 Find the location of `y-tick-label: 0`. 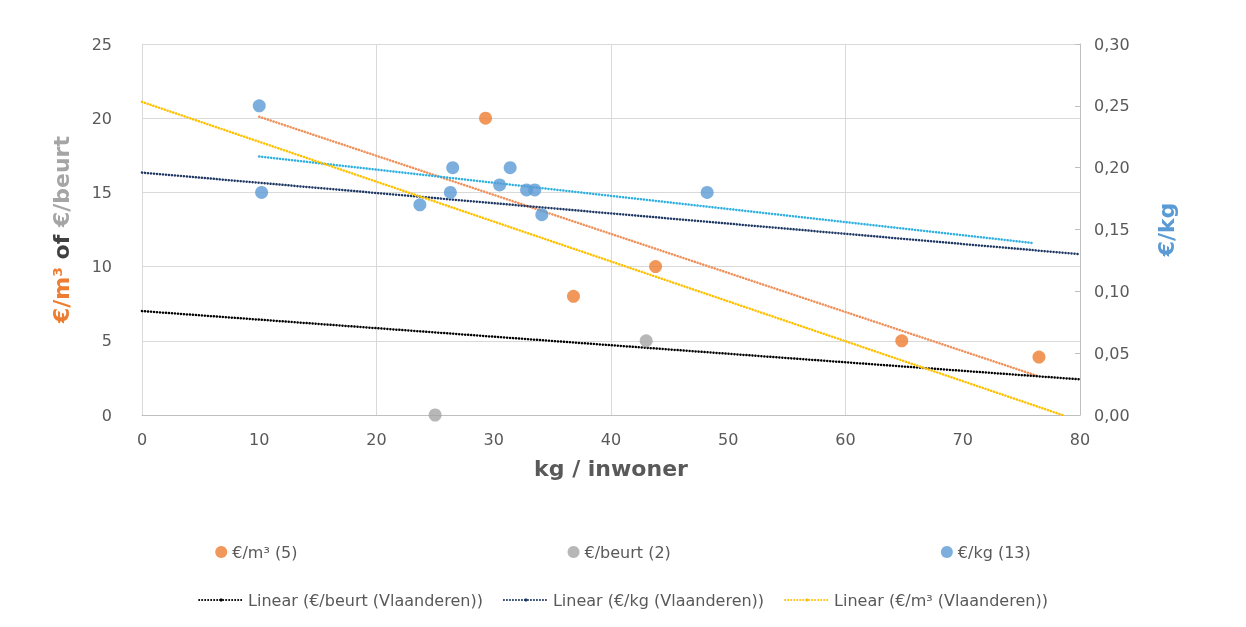

y-tick-label: 0 is located at coordinates (106, 415).